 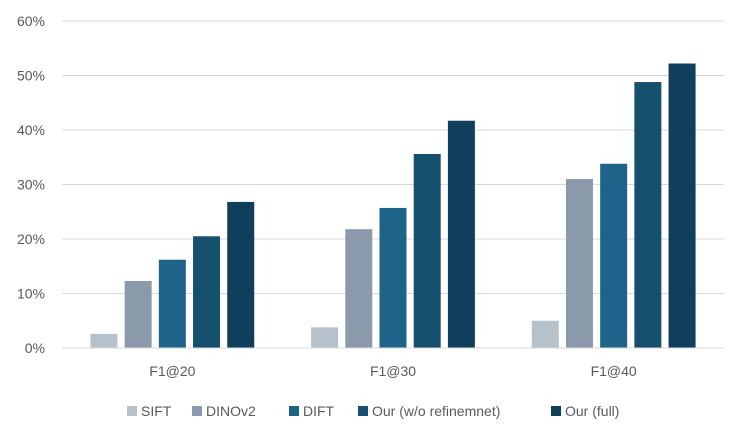 What do you see at coordinates (35, 348) in the screenshot?
I see `y-tick-label: 0%` at bounding box center [35, 348].